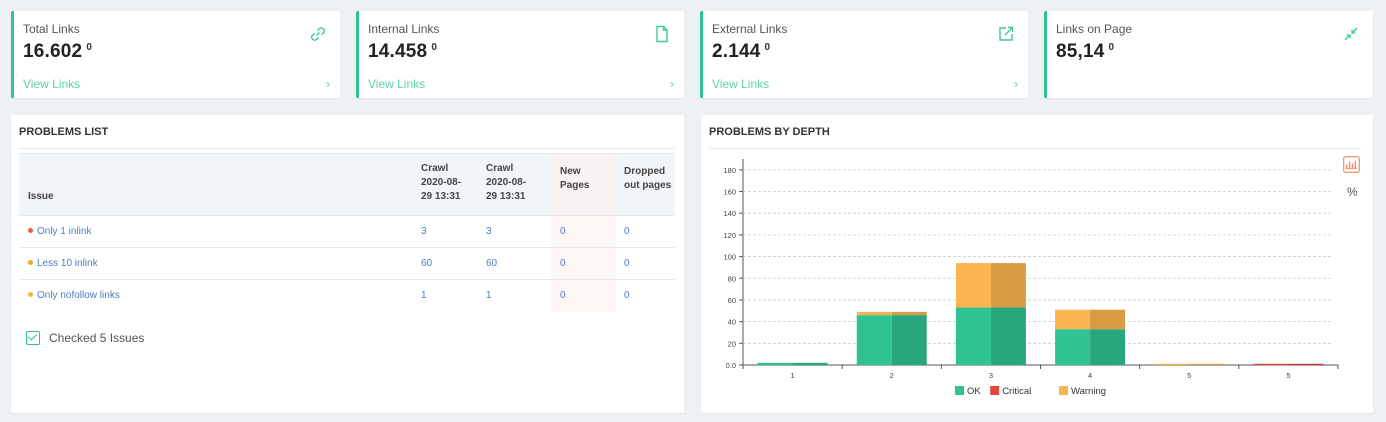 Image resolution: width=1386 pixels, height=422 pixels. What do you see at coordinates (729, 235) in the screenshot?
I see `y-tick-label: 120` at bounding box center [729, 235].